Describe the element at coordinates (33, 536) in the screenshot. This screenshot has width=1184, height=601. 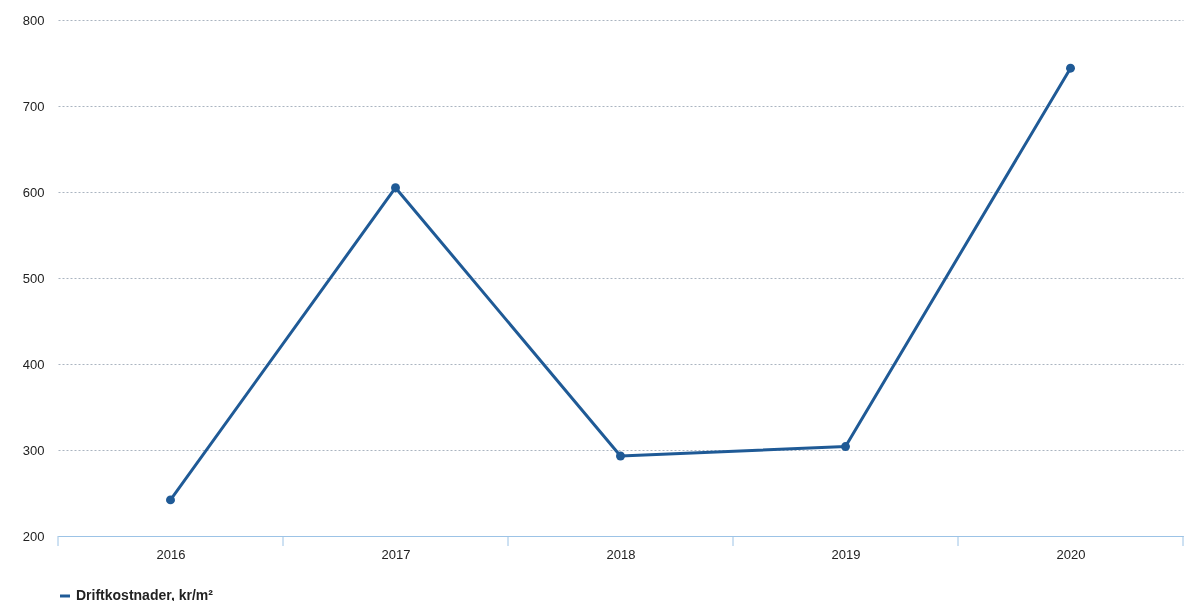
I see `y-tick-label: 200` at that location.